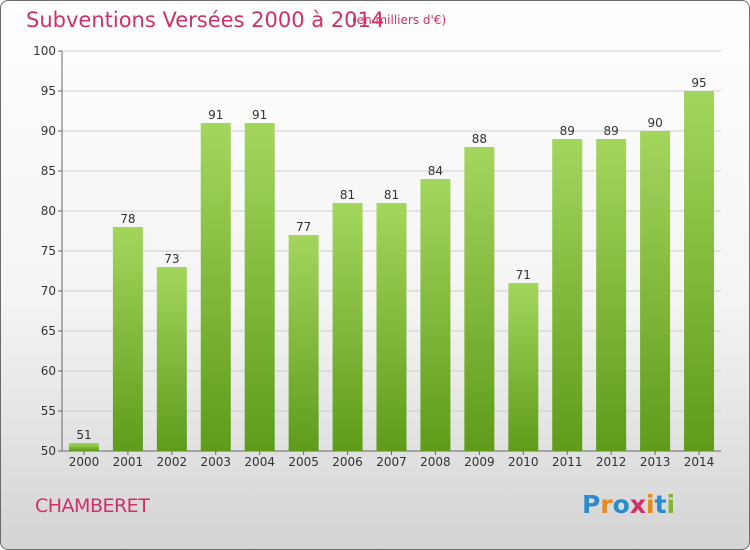  I want to click on bar-value-label: 71, so click(523, 275).